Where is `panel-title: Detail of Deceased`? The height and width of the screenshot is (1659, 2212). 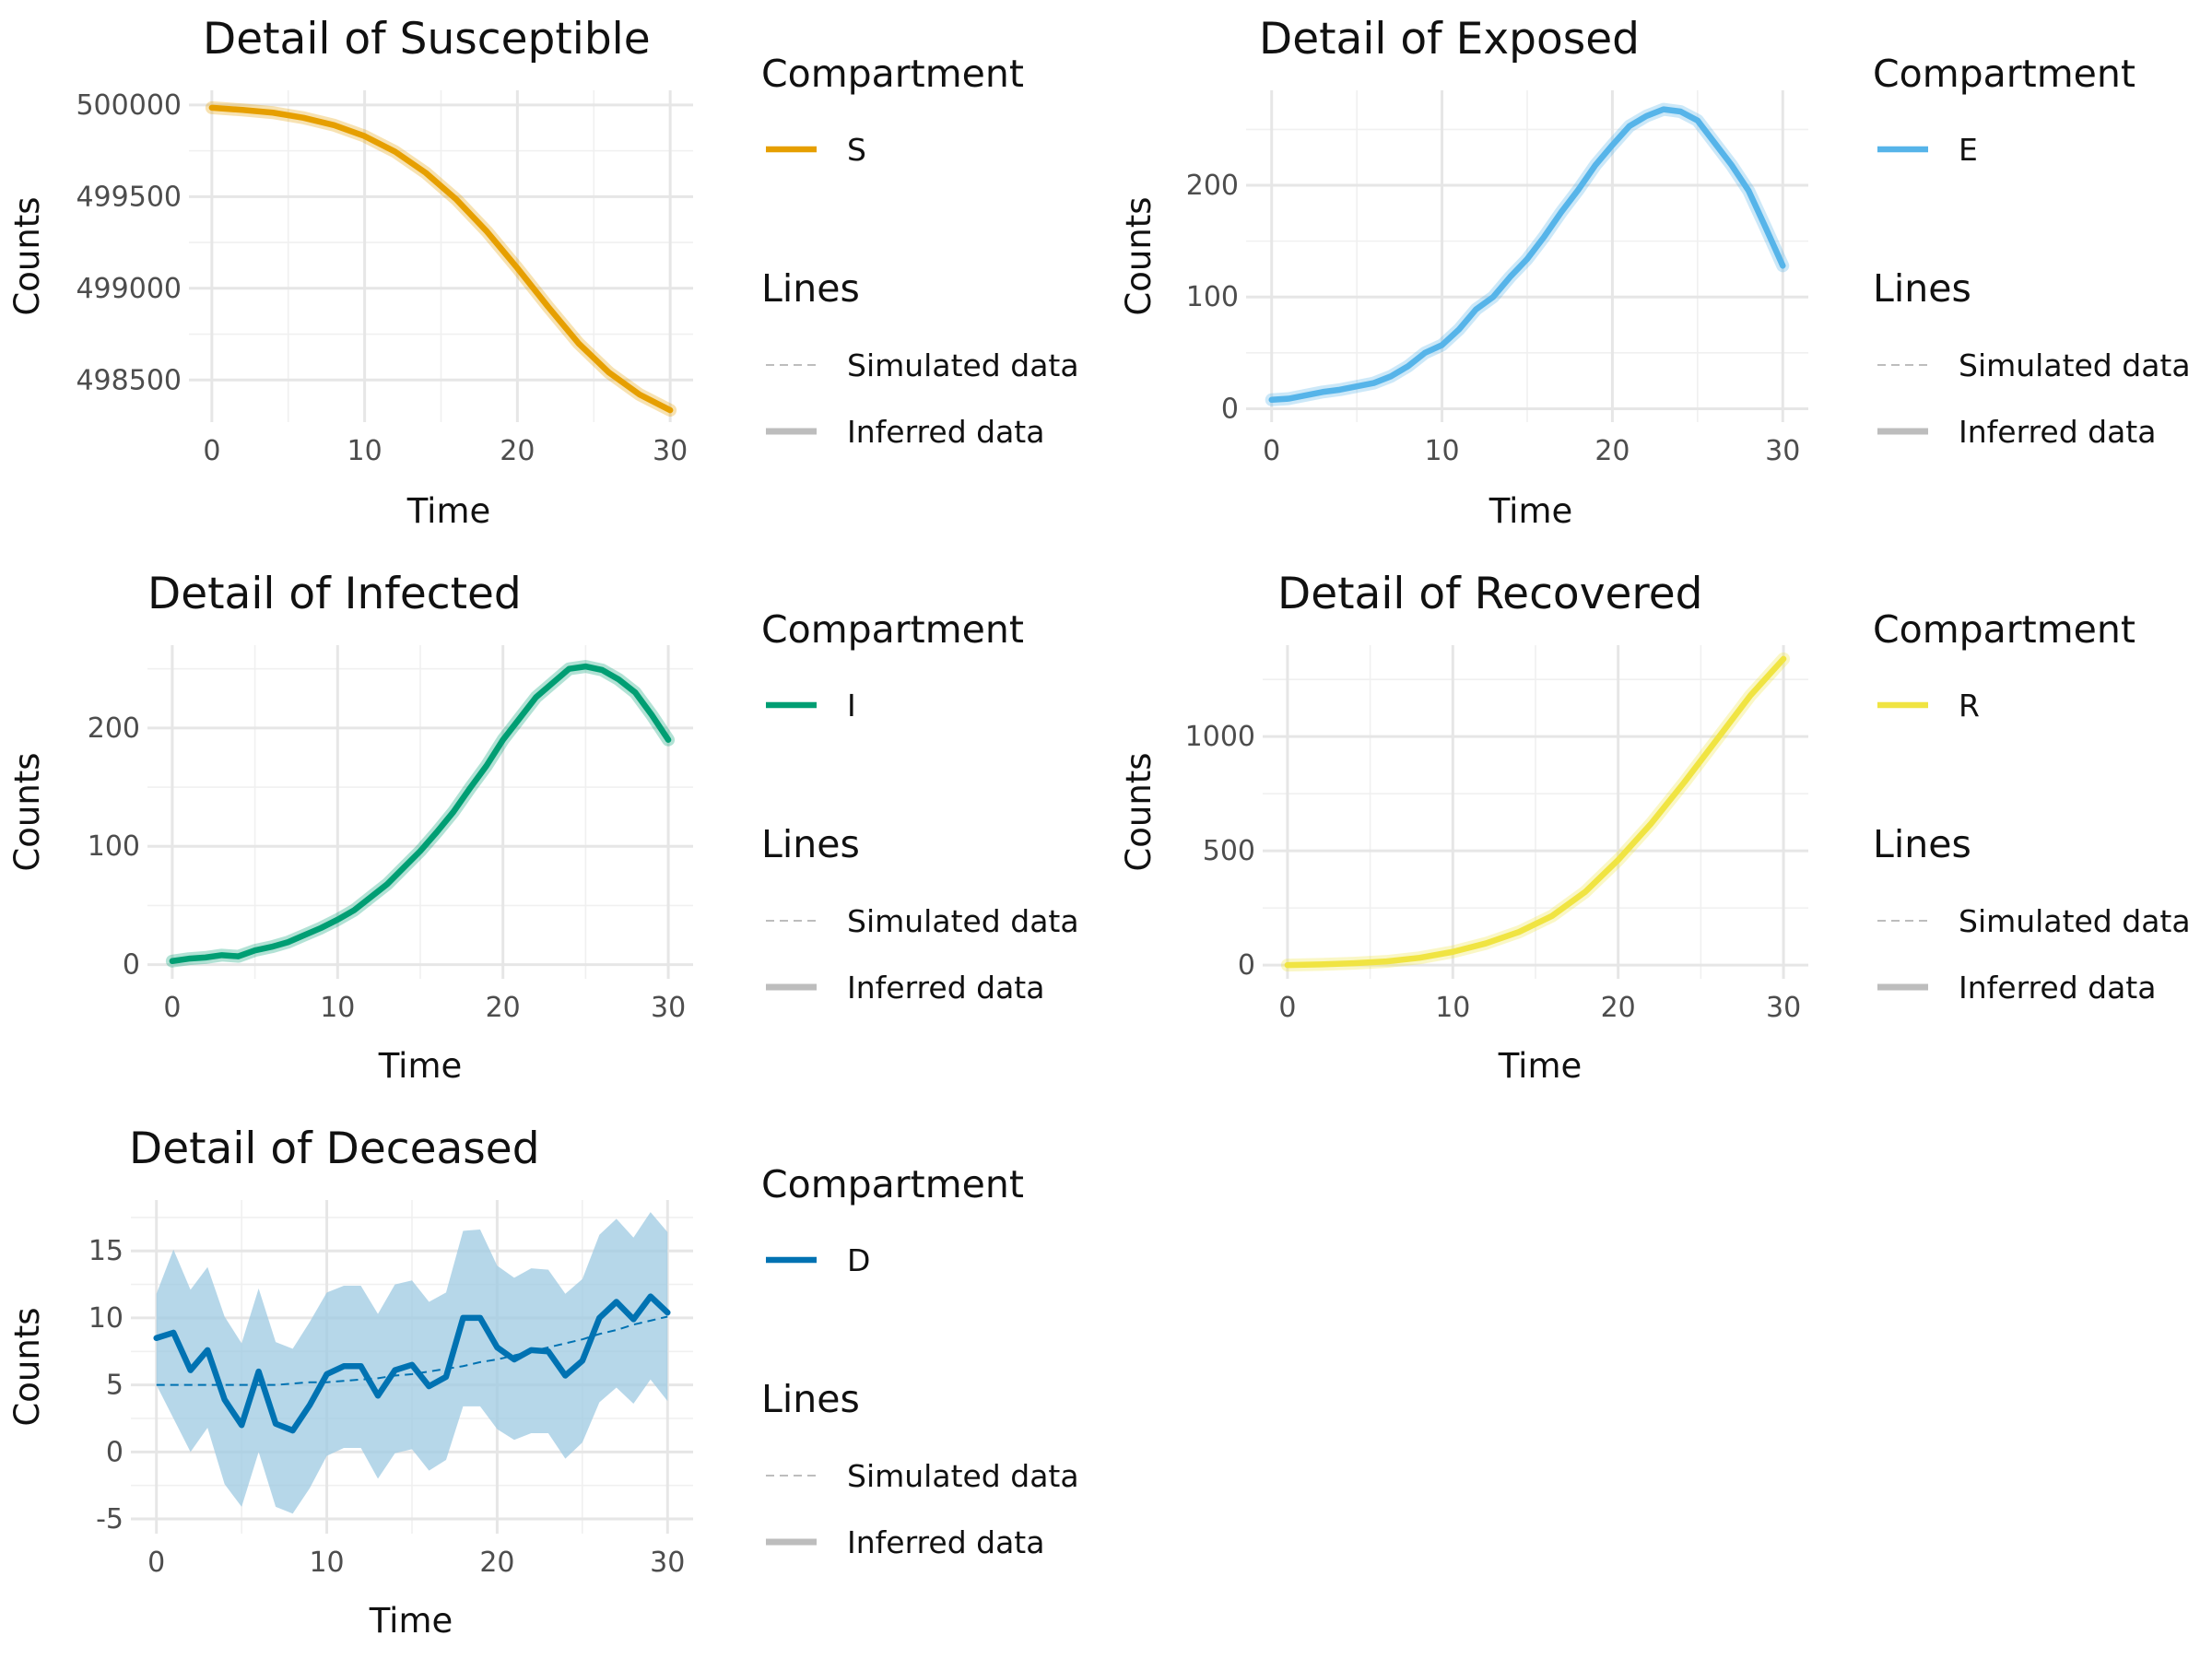 panel-title: Detail of Deceased is located at coordinates (334, 1149).